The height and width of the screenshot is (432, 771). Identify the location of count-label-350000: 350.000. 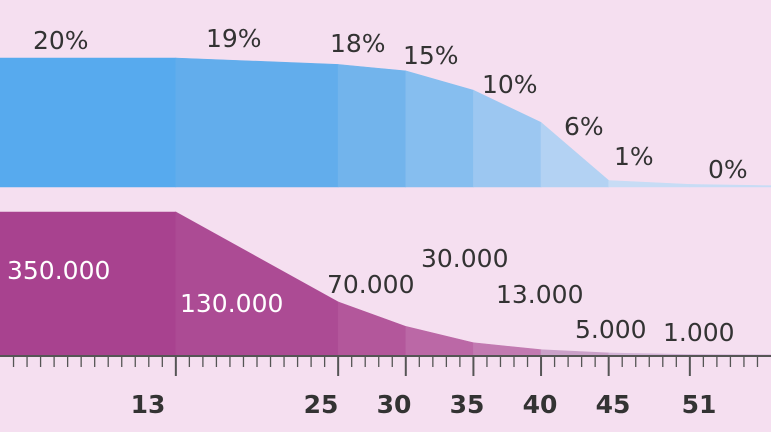
(58, 270).